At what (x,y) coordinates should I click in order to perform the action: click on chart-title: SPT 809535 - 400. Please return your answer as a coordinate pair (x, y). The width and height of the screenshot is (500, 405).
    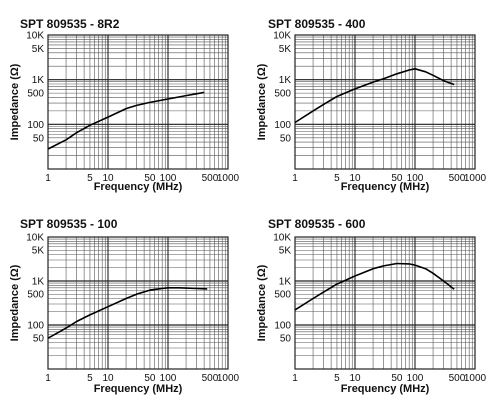
    Looking at the image, I should click on (317, 24).